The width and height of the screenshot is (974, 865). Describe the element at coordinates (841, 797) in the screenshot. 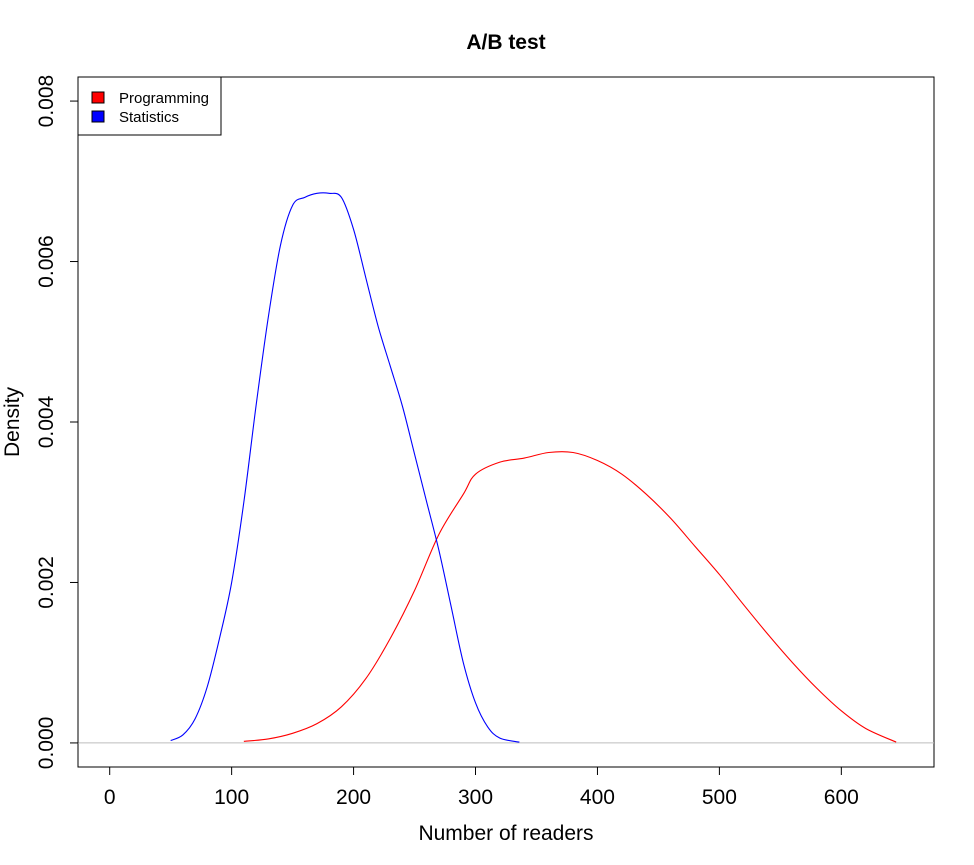

I see `x-tick-label: 600` at that location.